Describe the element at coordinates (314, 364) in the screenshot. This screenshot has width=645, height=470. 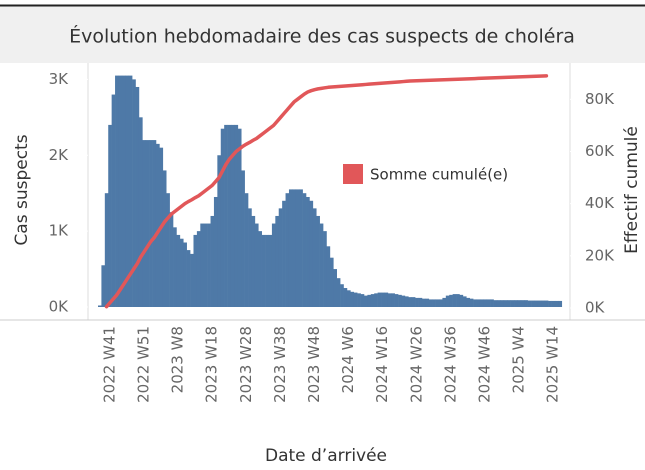
I see `x-tick-label: 2023 W48` at that location.